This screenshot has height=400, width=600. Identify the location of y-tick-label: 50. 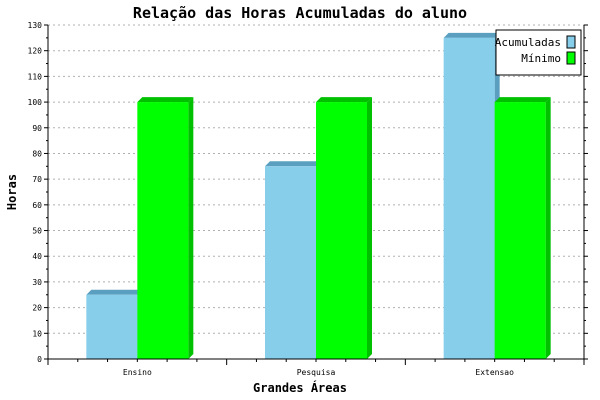
(37, 231).